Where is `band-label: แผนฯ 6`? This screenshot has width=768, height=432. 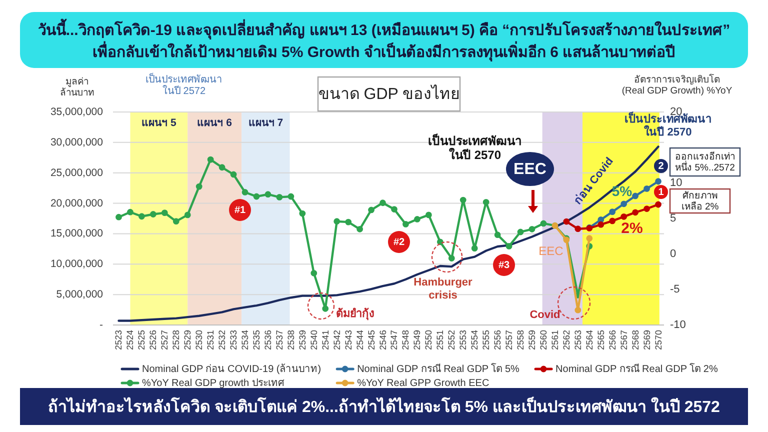 band-label: แผนฯ 6 is located at coordinates (214, 123).